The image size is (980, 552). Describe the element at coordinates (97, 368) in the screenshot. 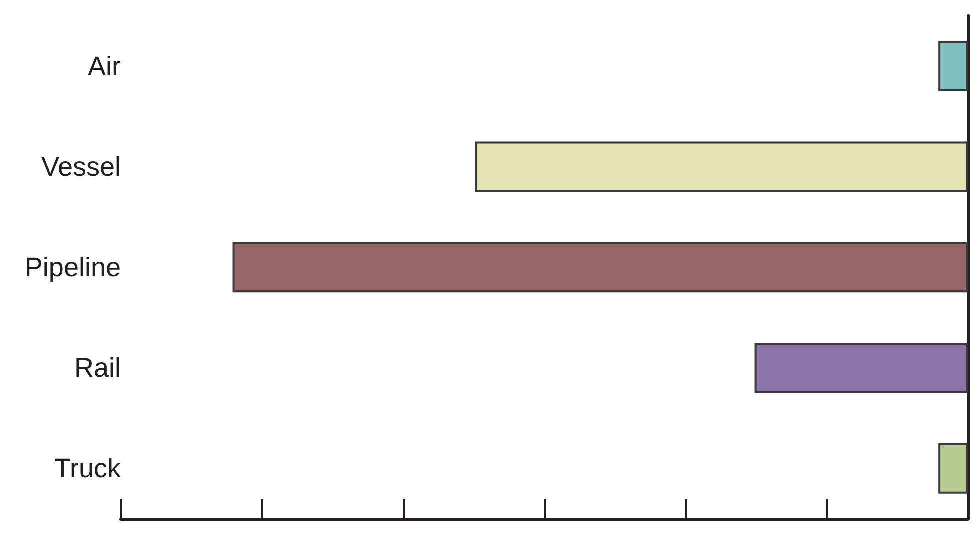

I see `y-tick-label: Rail` at that location.